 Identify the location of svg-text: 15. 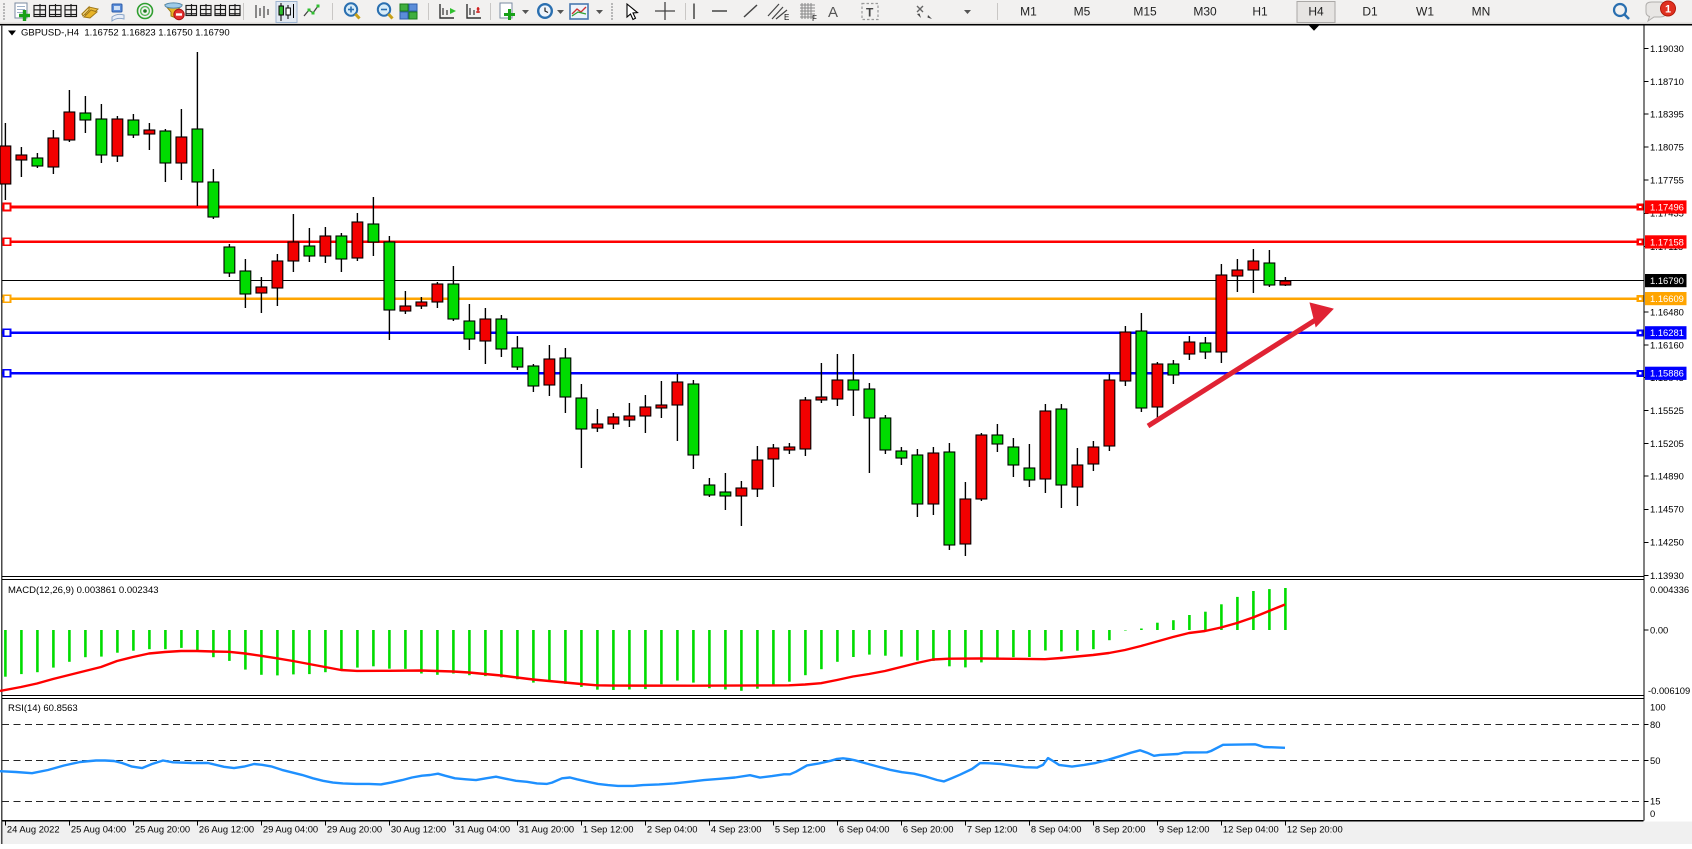
(1655, 801).